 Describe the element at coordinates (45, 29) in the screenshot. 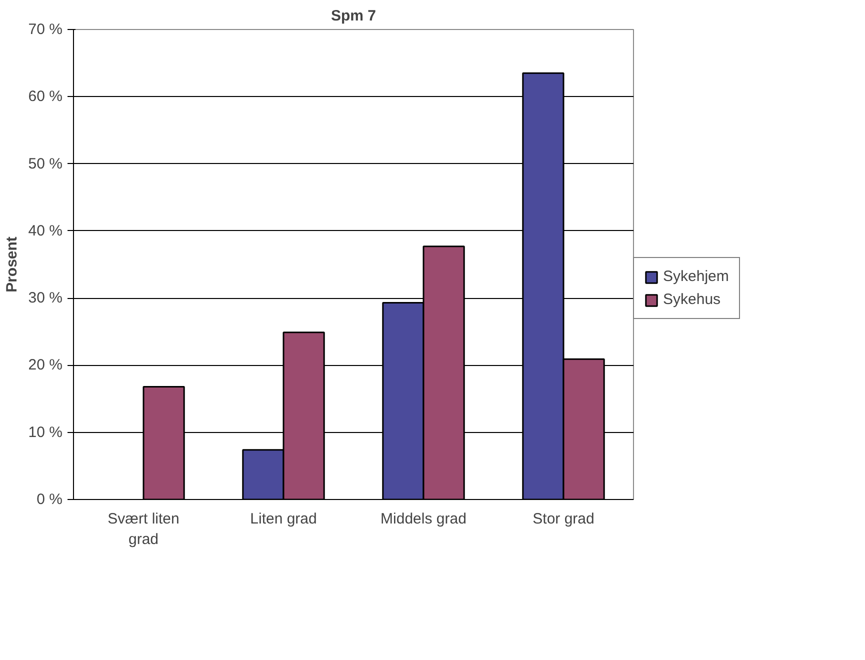

I see `y-tick-label: 70 %` at that location.